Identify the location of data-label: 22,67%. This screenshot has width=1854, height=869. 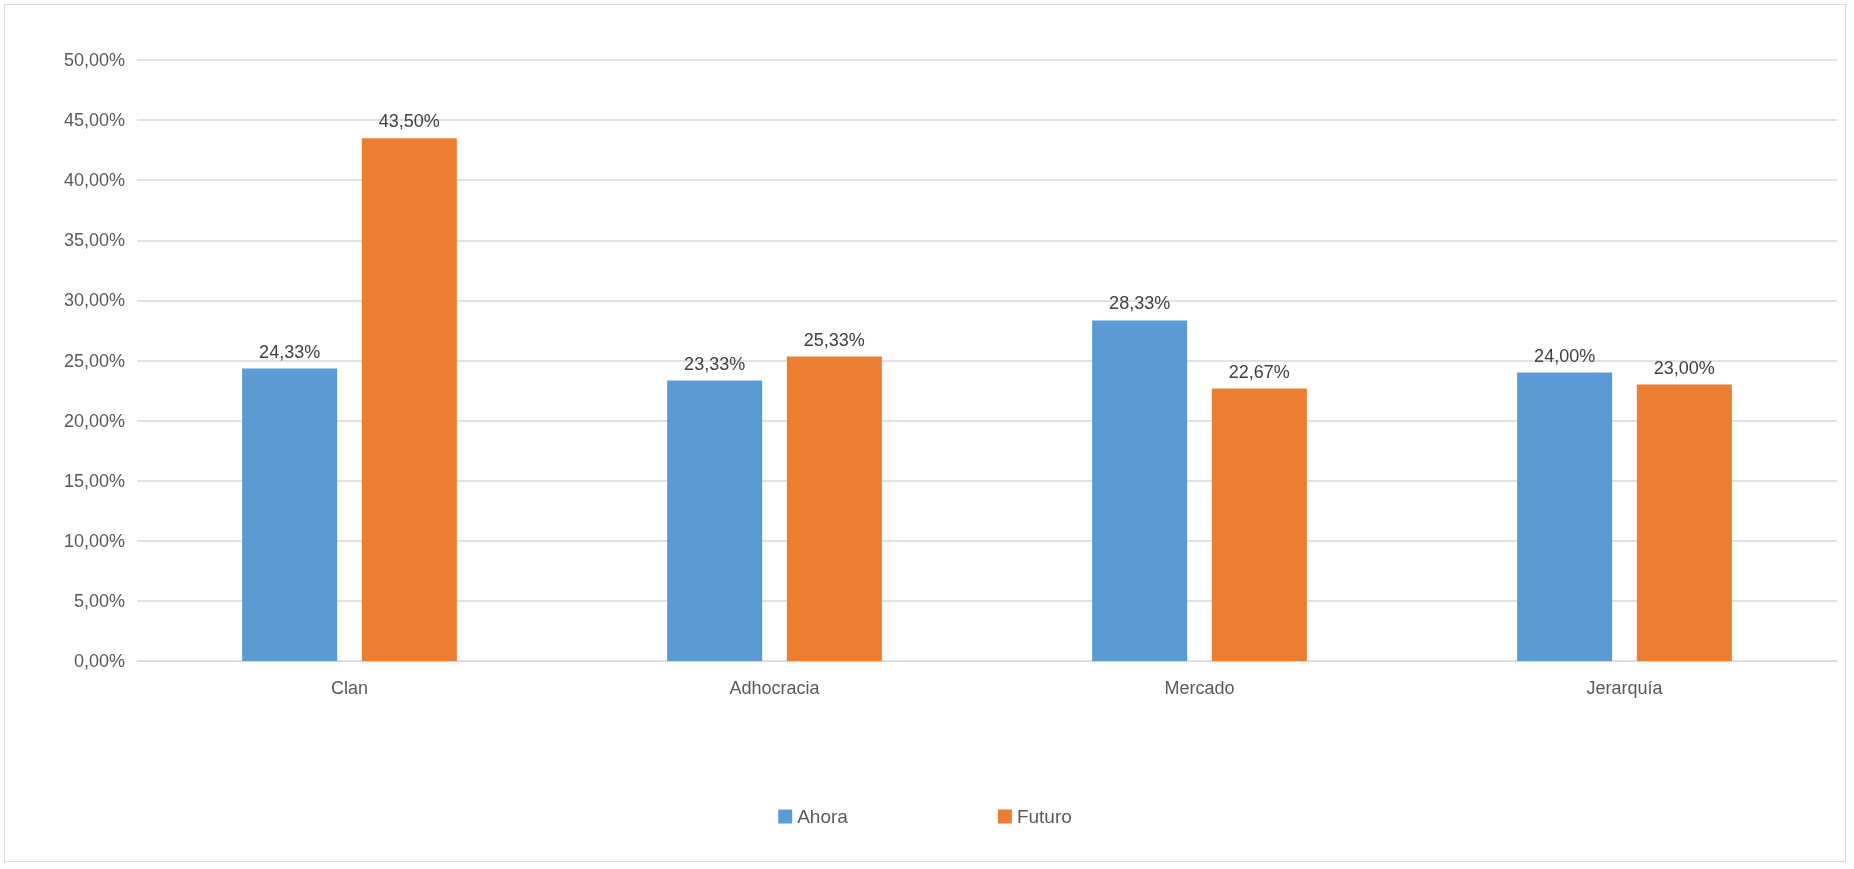
(1259, 371).